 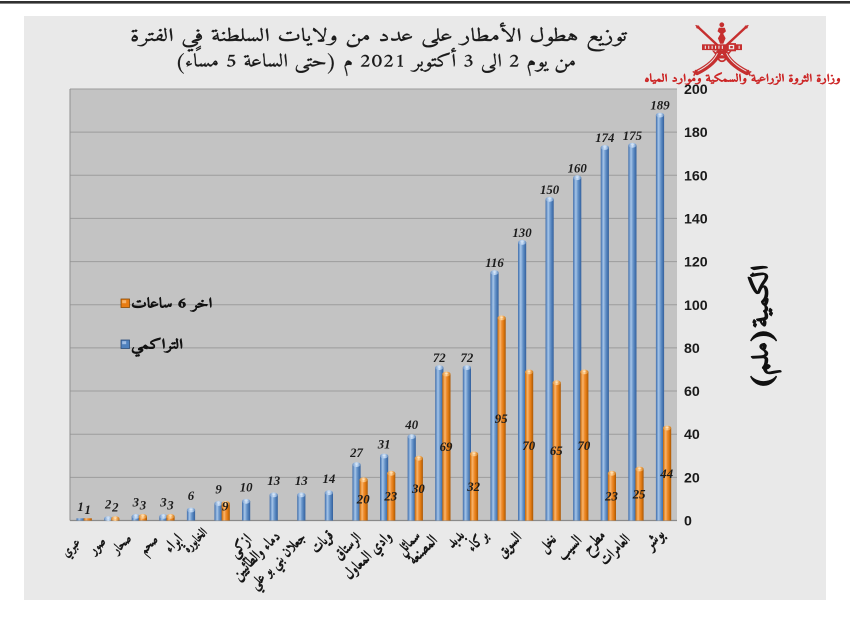 What do you see at coordinates (696, 306) in the screenshot?
I see `svg-text: 100` at bounding box center [696, 306].